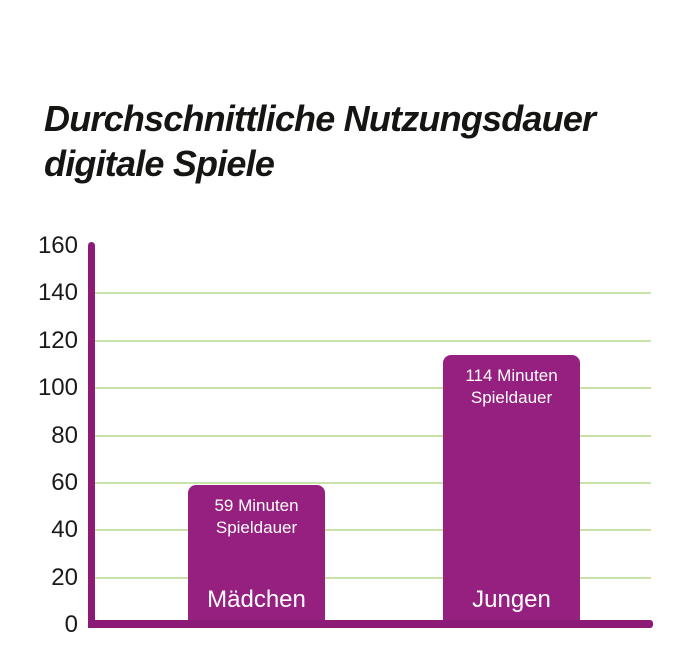  I want to click on x-axis-line, so click(370, 624).